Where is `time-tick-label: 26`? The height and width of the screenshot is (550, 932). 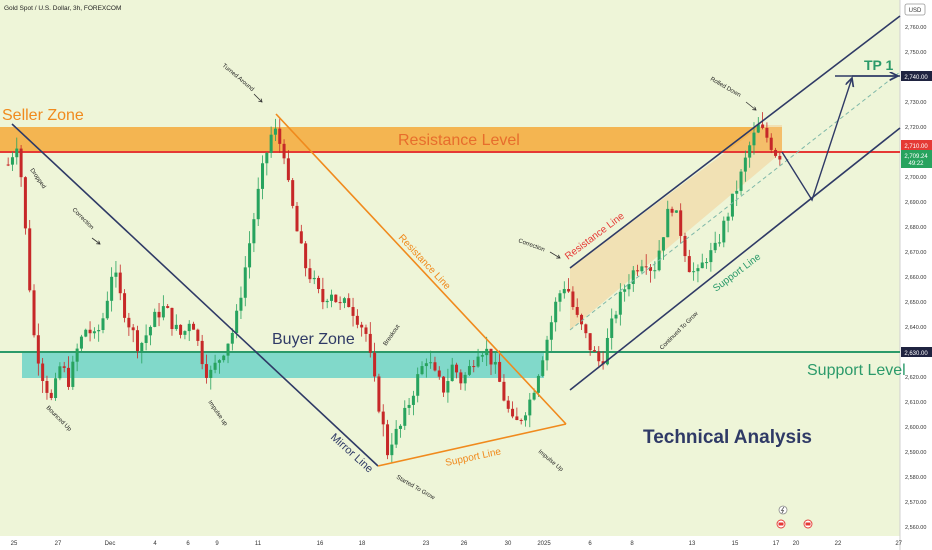
time-tick-label: 26 is located at coordinates (464, 544).